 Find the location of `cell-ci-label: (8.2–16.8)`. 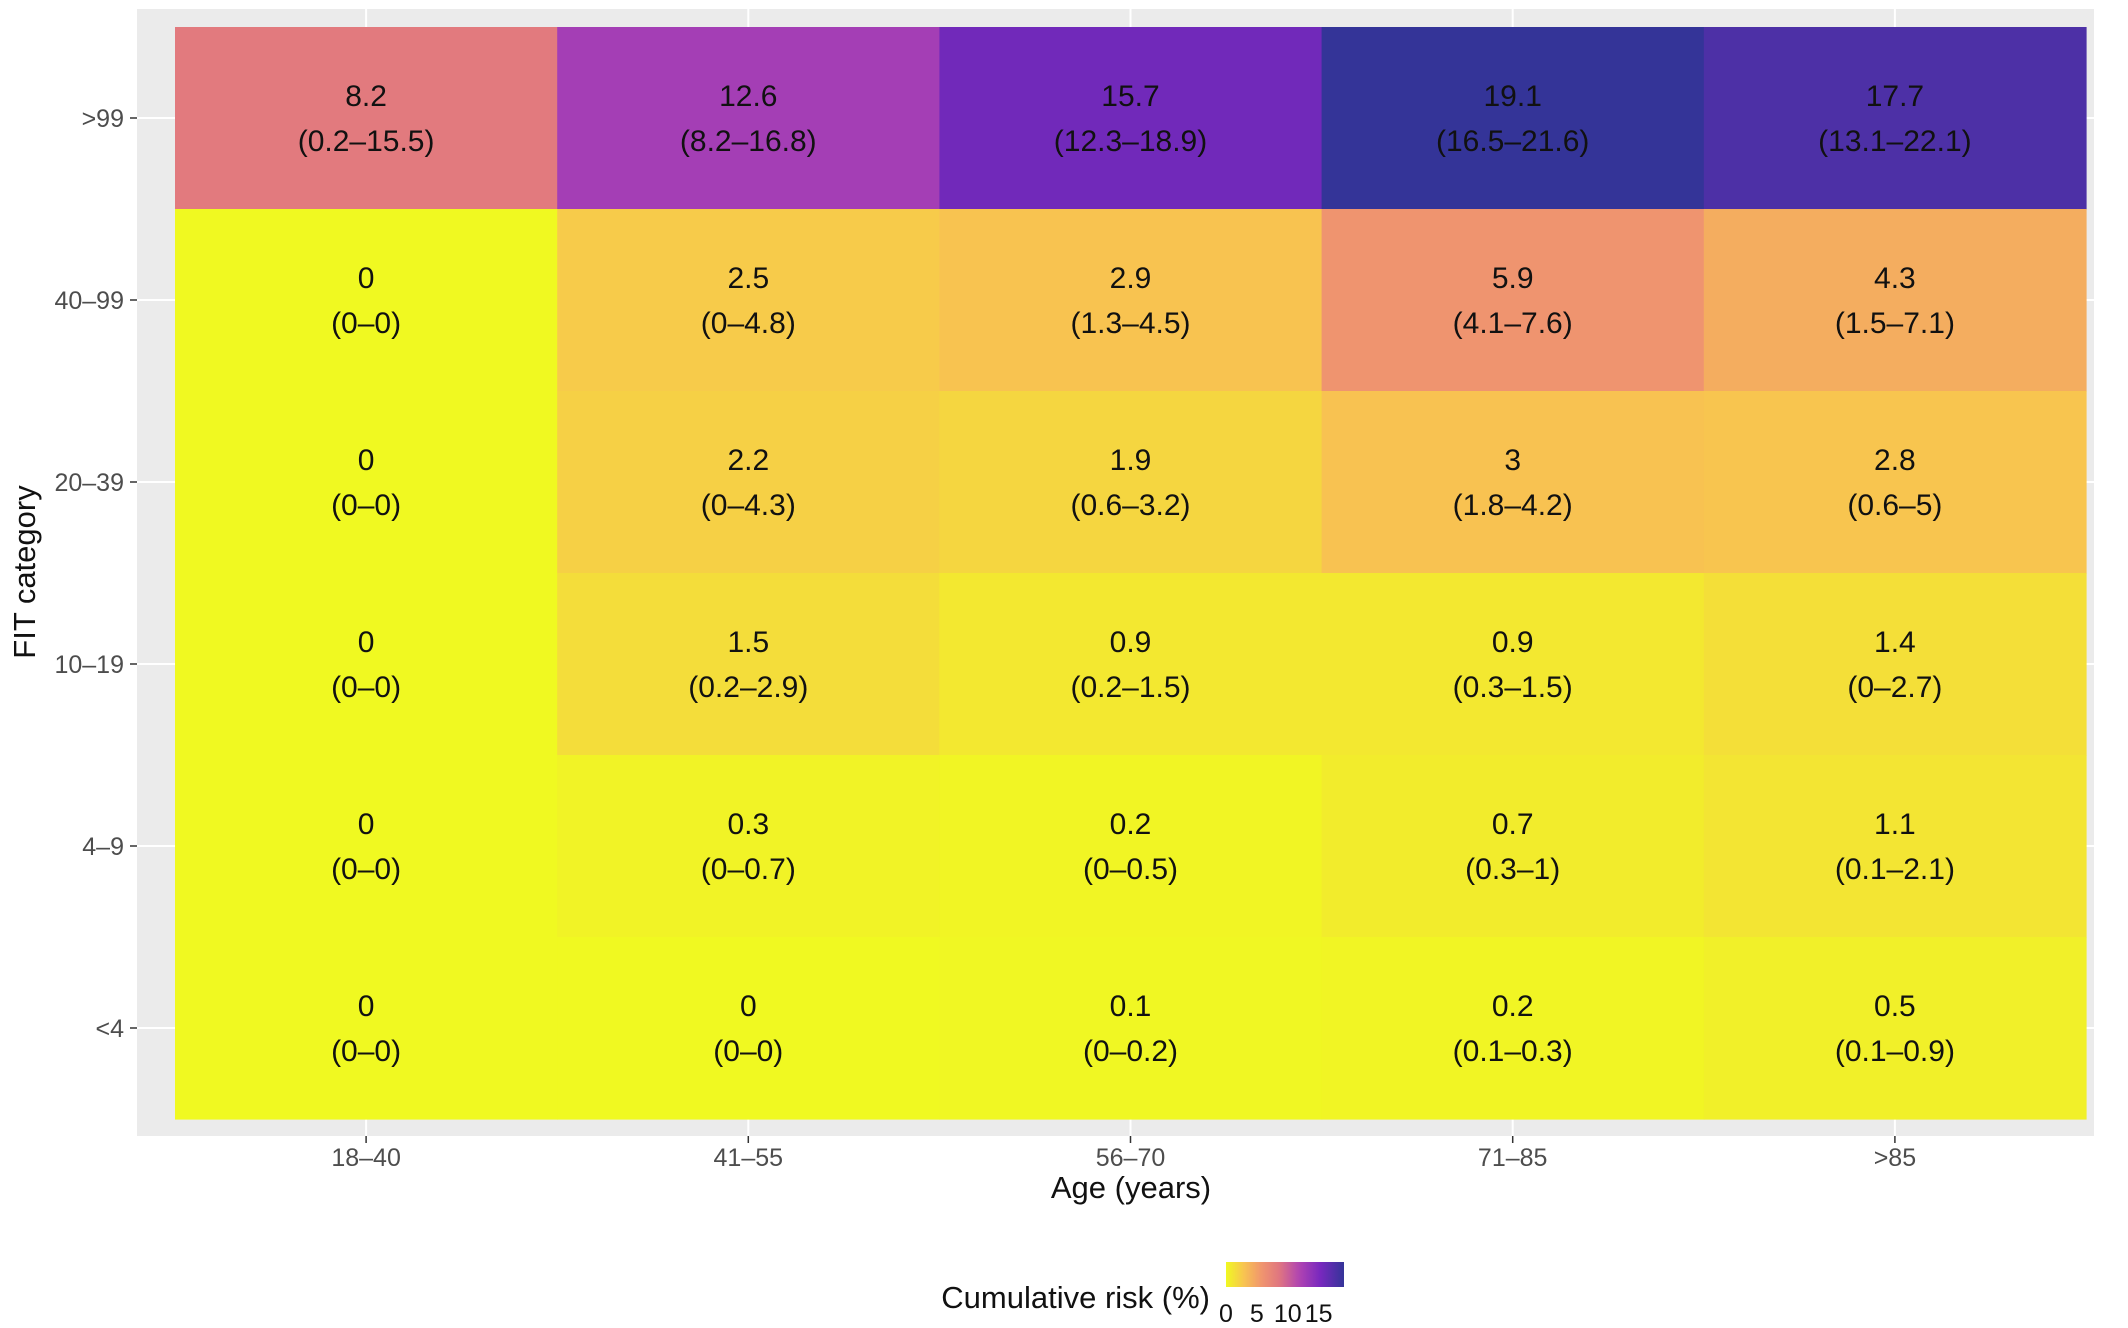

cell-ci-label: (8.2–16.8) is located at coordinates (748, 141).